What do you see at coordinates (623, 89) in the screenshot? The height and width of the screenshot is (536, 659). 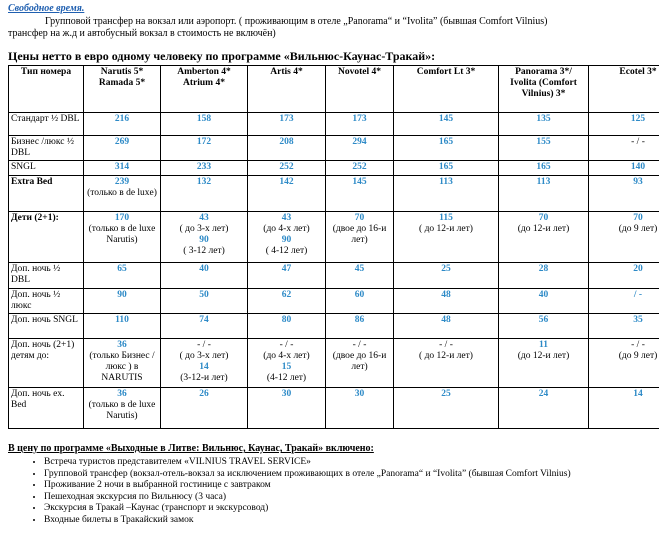 I see `header-cell: Ecotel 3*` at bounding box center [623, 89].